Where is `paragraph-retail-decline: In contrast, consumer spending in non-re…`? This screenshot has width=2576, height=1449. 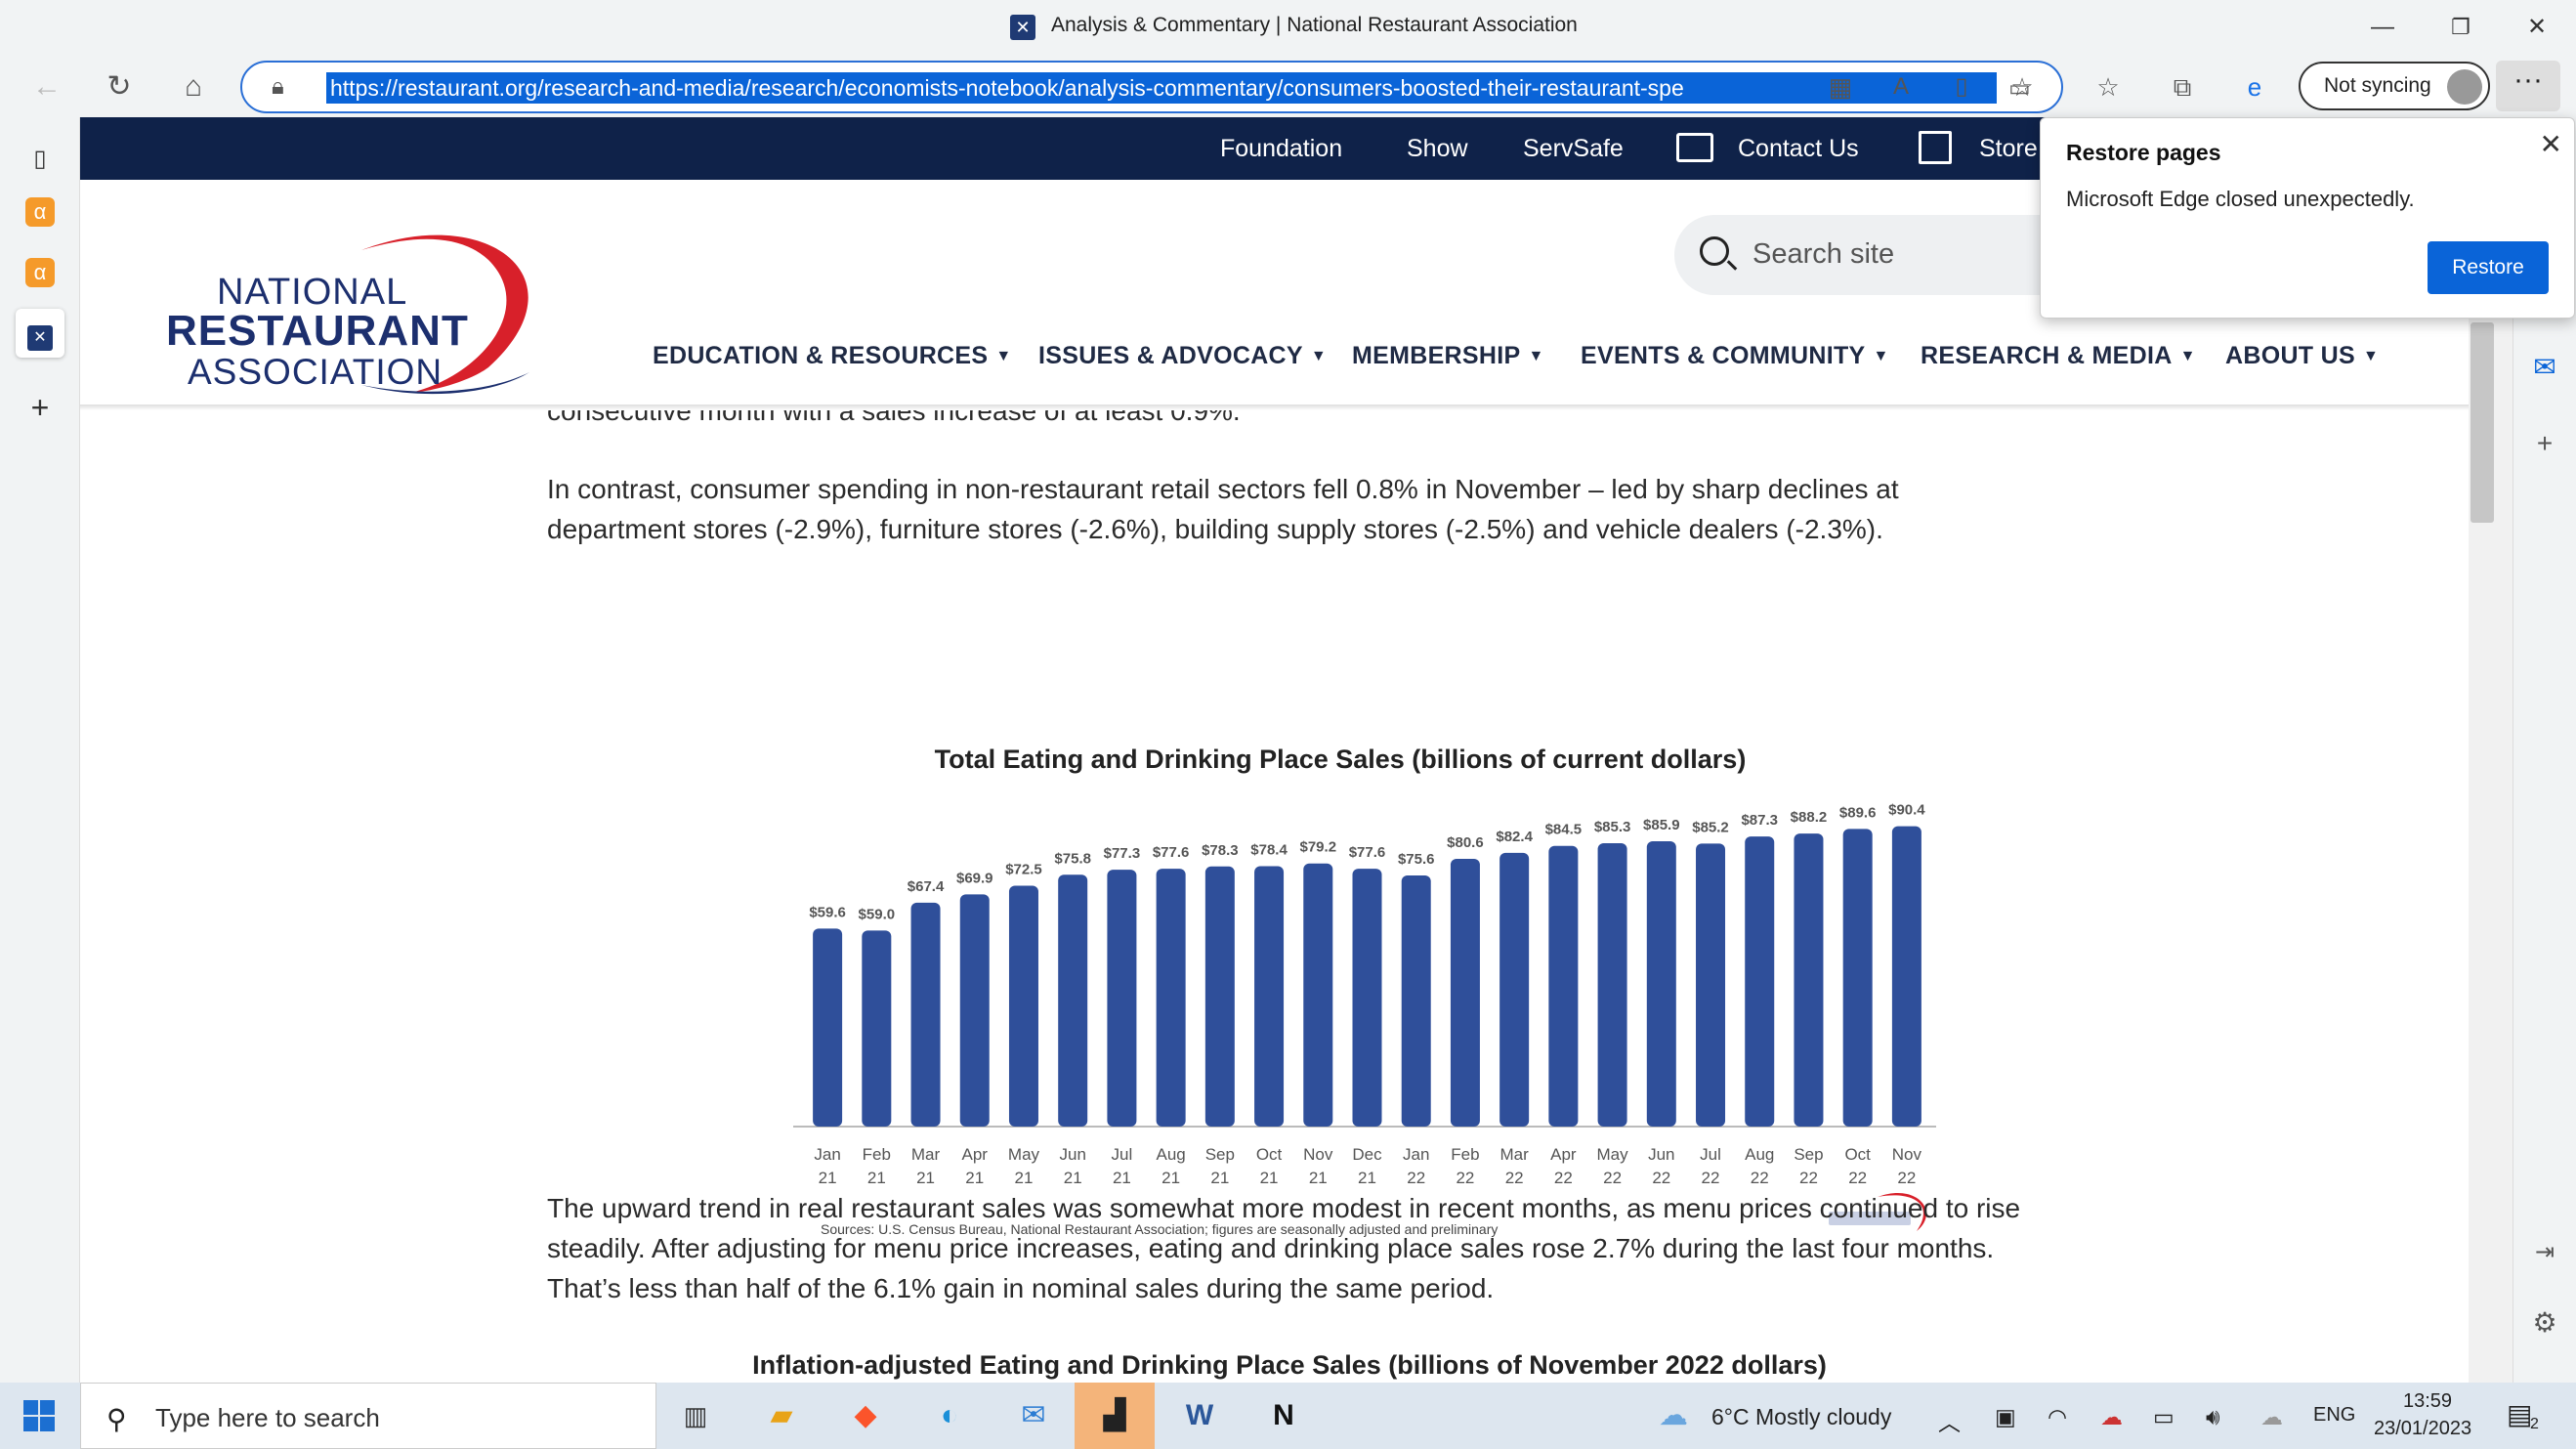 paragraph-retail-decline: In contrast, consumer spending in non-re… is located at coordinates (1223, 509).